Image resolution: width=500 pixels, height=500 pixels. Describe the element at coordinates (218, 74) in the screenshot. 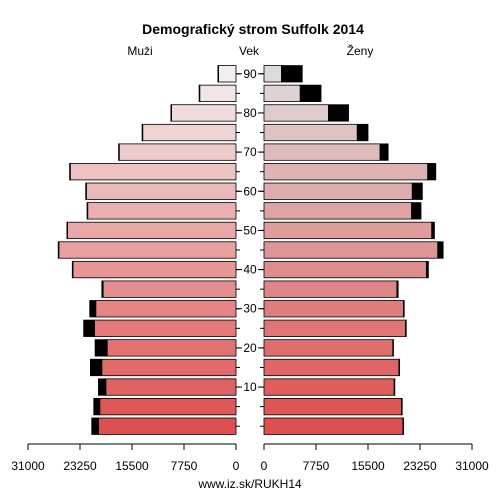

I see `male-bar-extra-90+` at that location.